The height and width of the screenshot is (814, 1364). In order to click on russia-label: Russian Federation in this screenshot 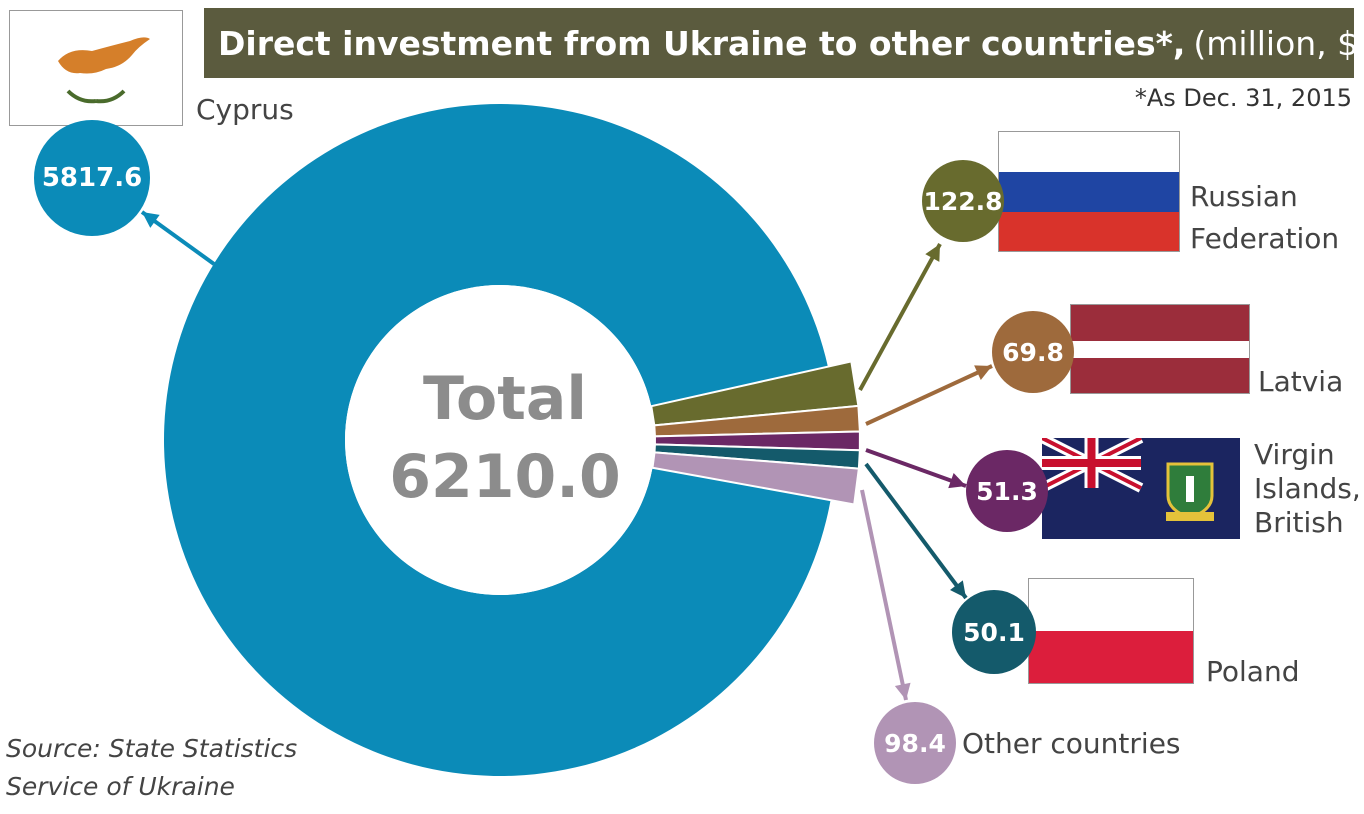, I will do `click(1264, 218)`.